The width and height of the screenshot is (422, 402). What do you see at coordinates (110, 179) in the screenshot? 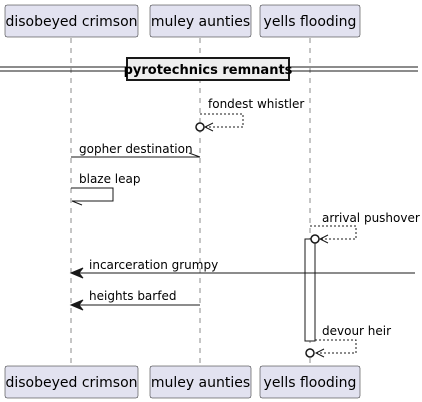
I see `message-label: blaze leap` at bounding box center [110, 179].